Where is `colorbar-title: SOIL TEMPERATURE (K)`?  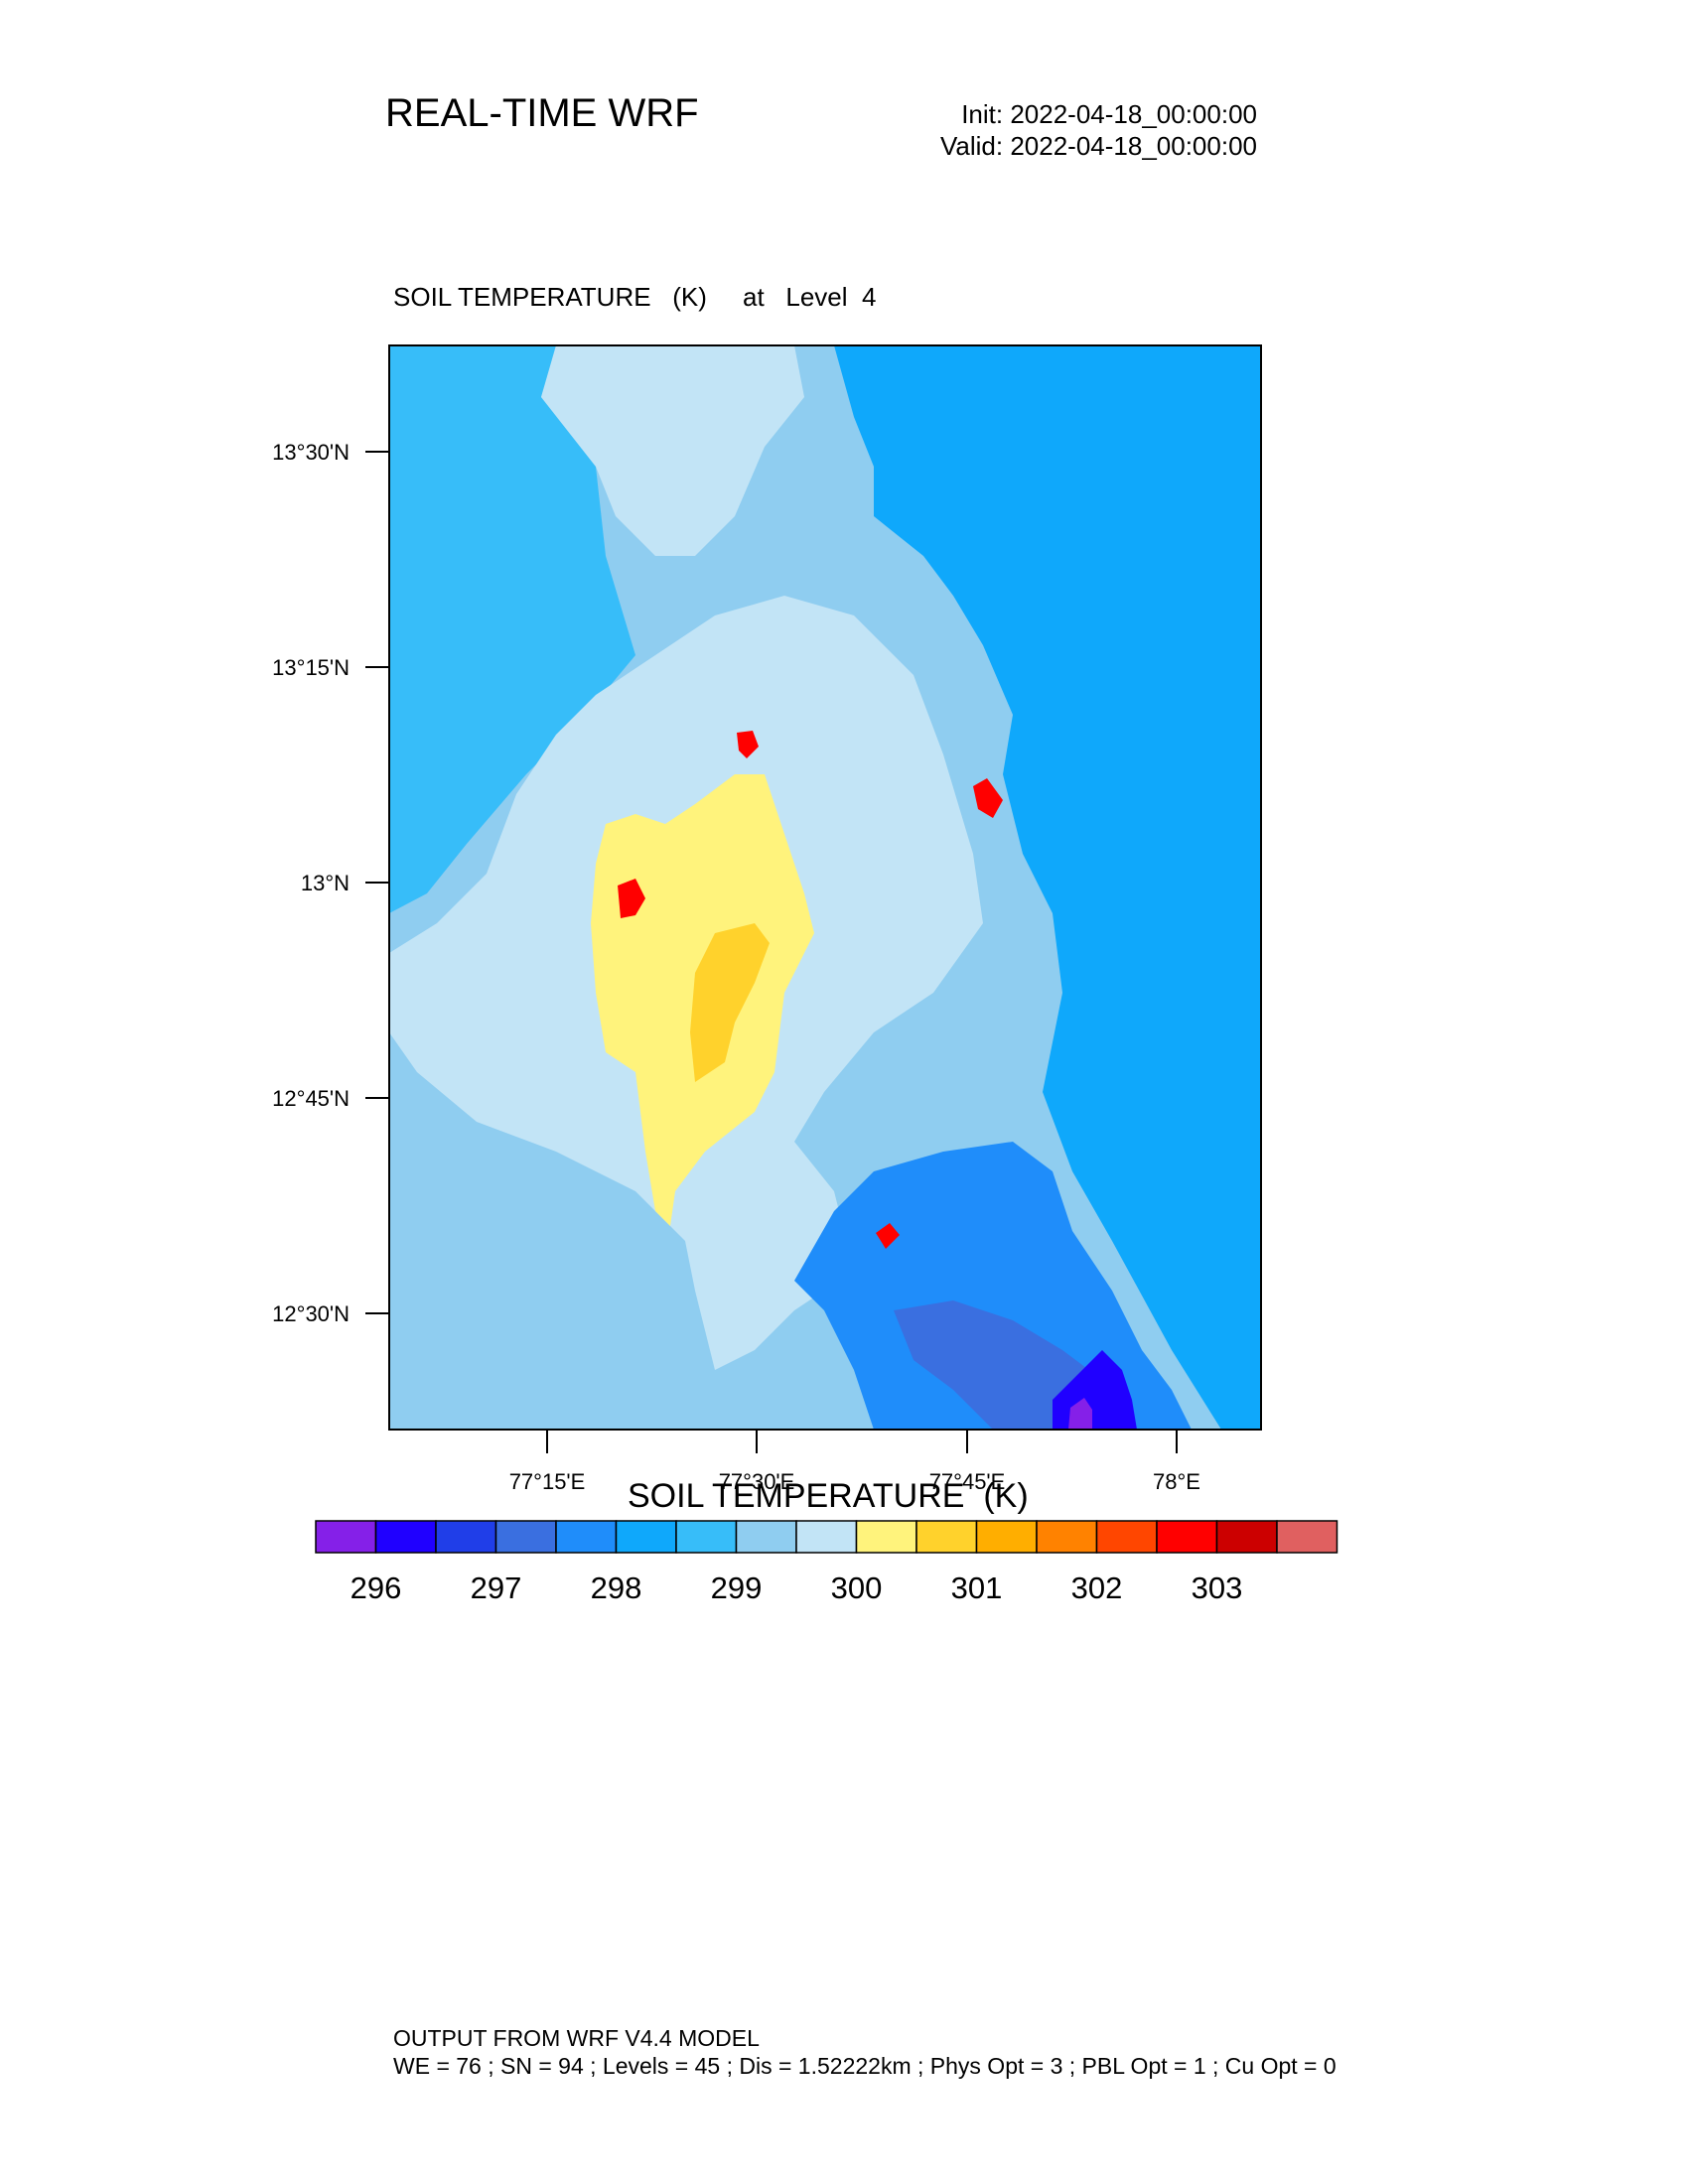 colorbar-title: SOIL TEMPERATURE (K) is located at coordinates (828, 1496).